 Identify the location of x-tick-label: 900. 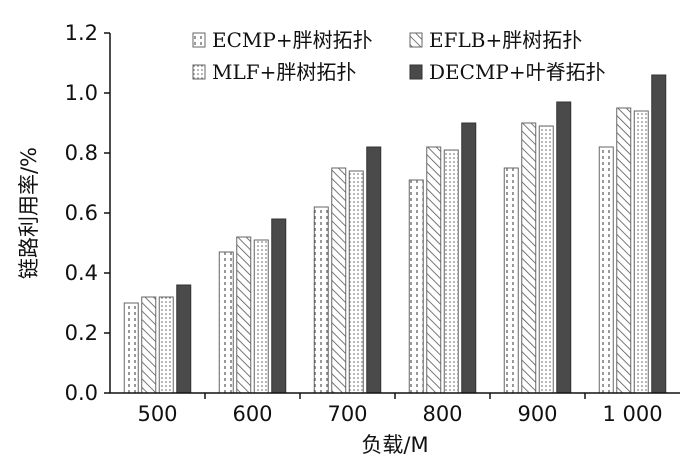
(537, 414).